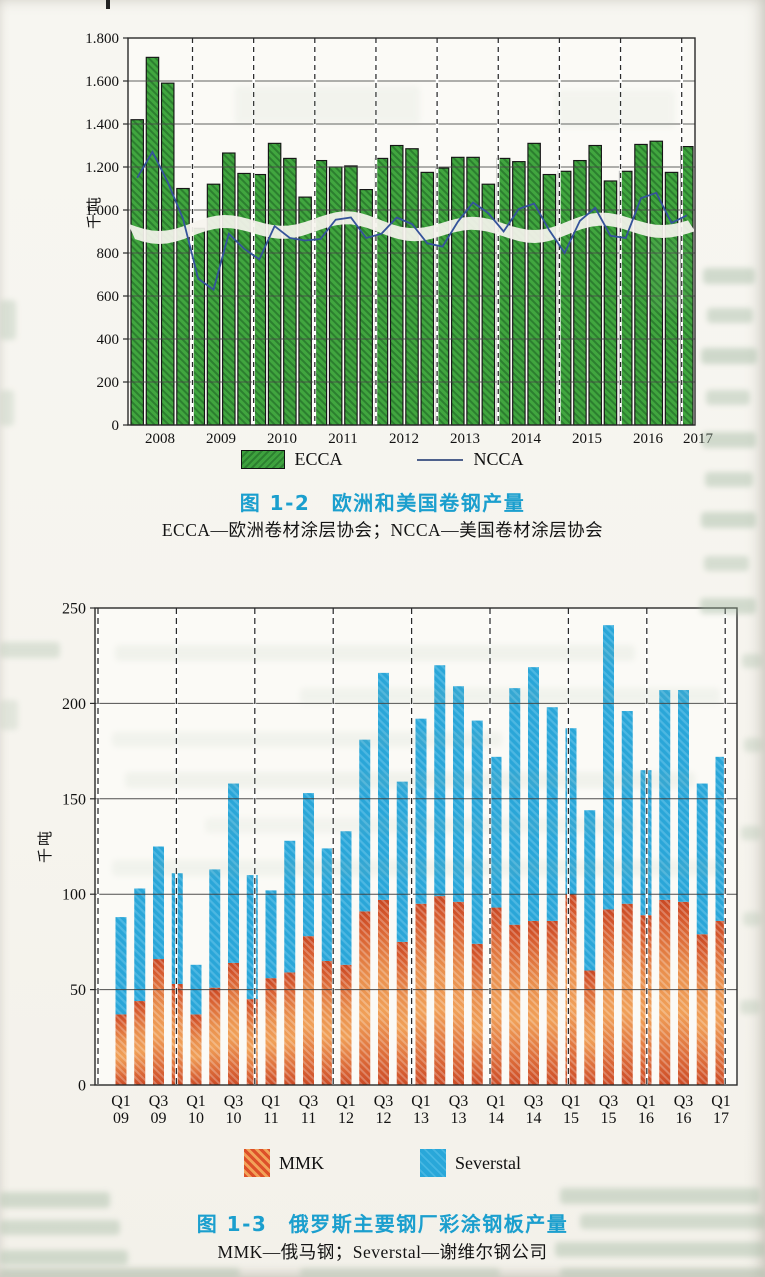 The image size is (765, 1277). I want to click on svg-text: 2013, so click(465, 439).